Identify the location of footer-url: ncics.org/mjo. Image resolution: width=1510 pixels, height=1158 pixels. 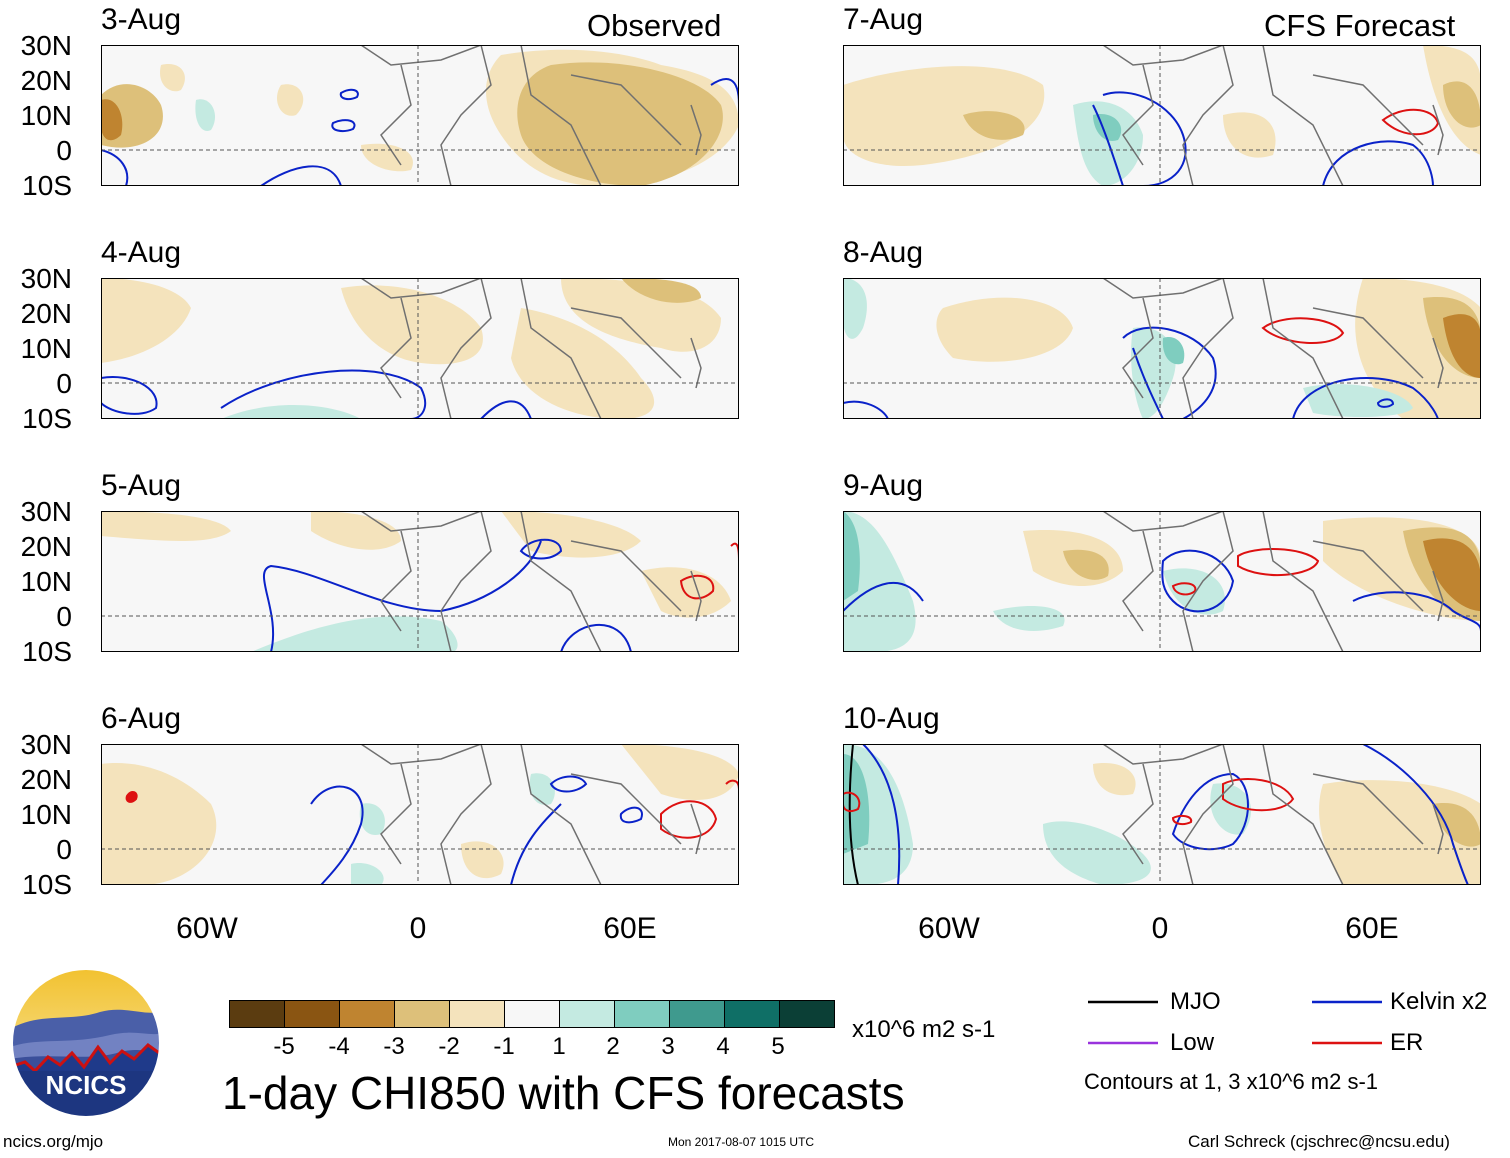
(53, 1141).